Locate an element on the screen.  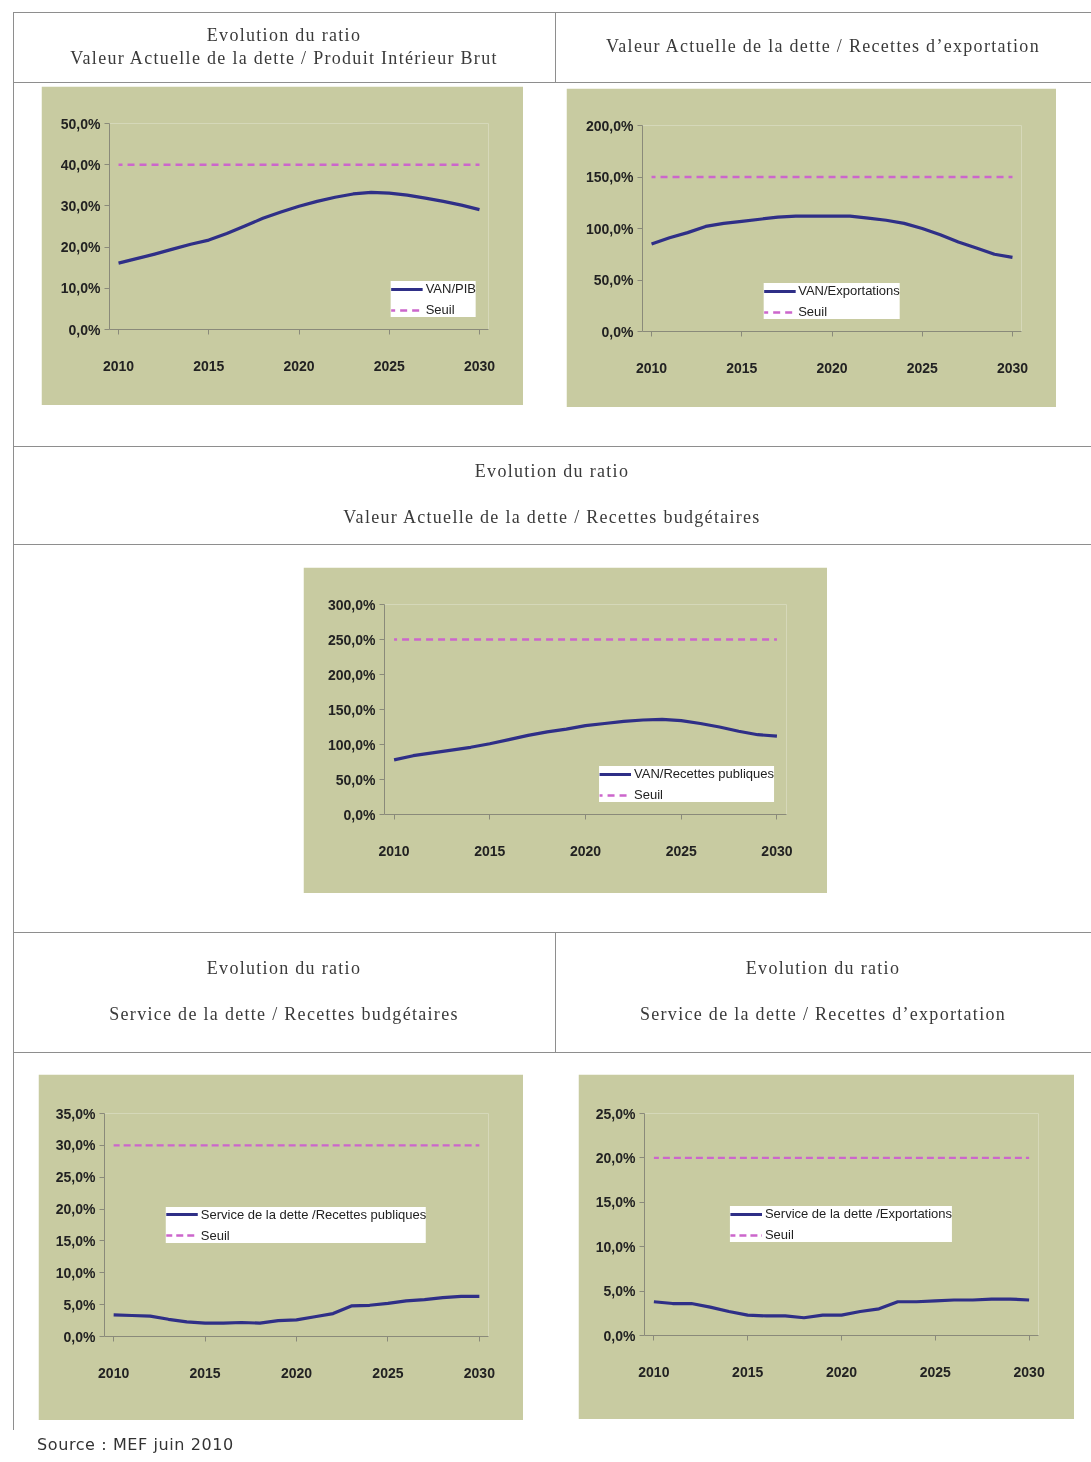
y-tick-label: 300,0% is located at coordinates (352, 604).